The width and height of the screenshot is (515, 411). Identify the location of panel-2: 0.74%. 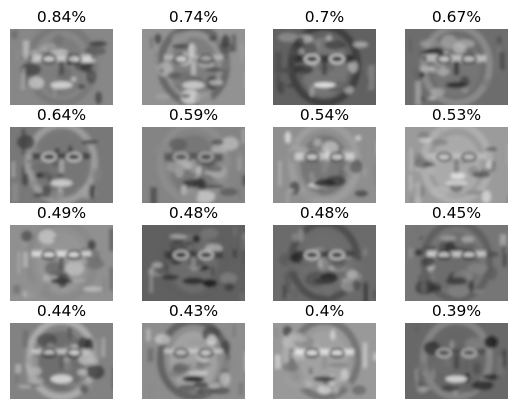
(193, 56).